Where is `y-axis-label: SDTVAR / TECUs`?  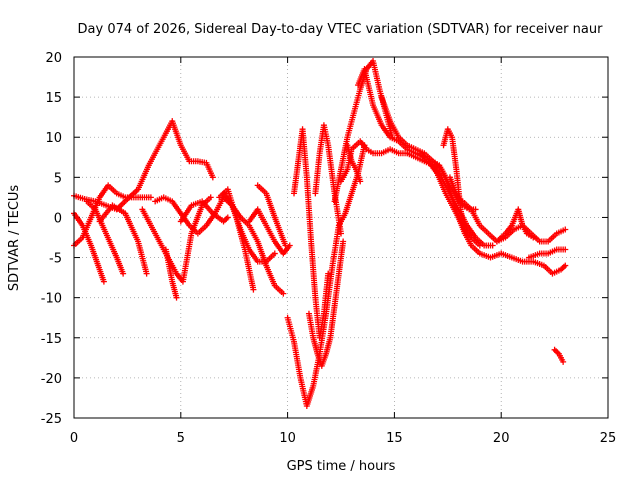
y-axis-label: SDTVAR / TECUs is located at coordinates (14, 238).